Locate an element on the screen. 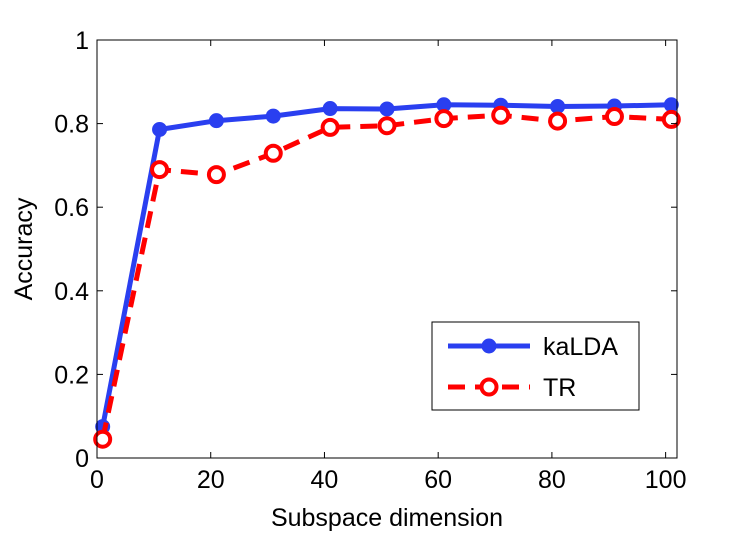 Image resolution: width=747 pixels, height=534 pixels. x-tick-label: 100 is located at coordinates (666, 480).